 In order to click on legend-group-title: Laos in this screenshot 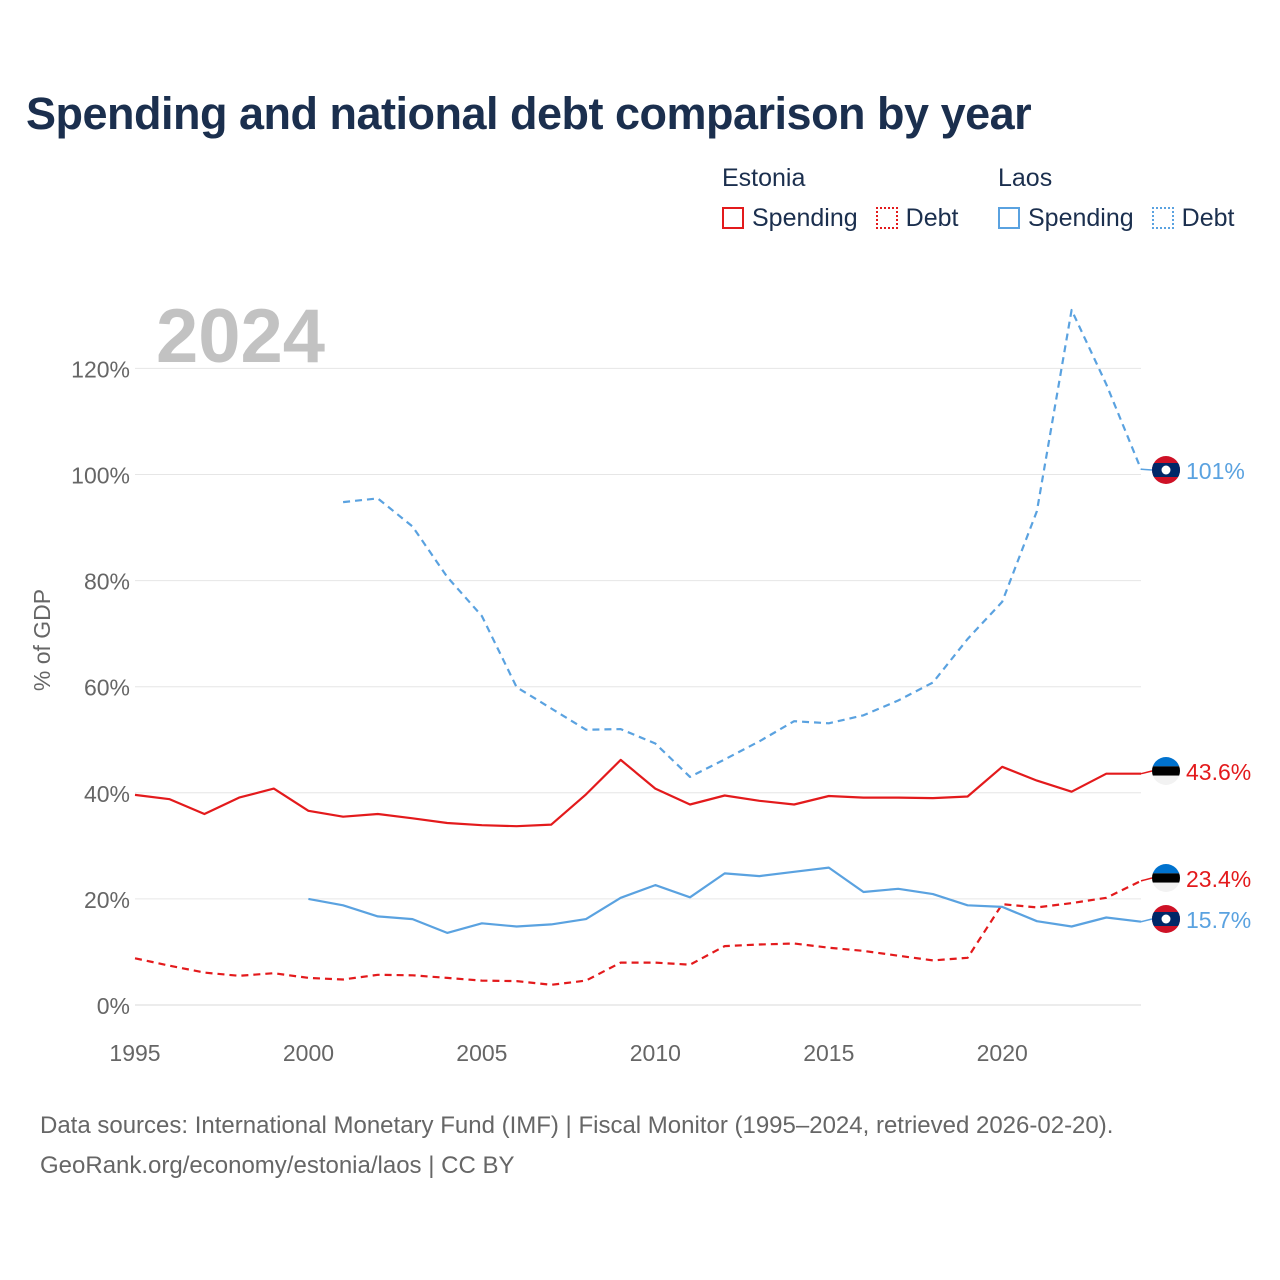, I will do `click(1025, 178)`.